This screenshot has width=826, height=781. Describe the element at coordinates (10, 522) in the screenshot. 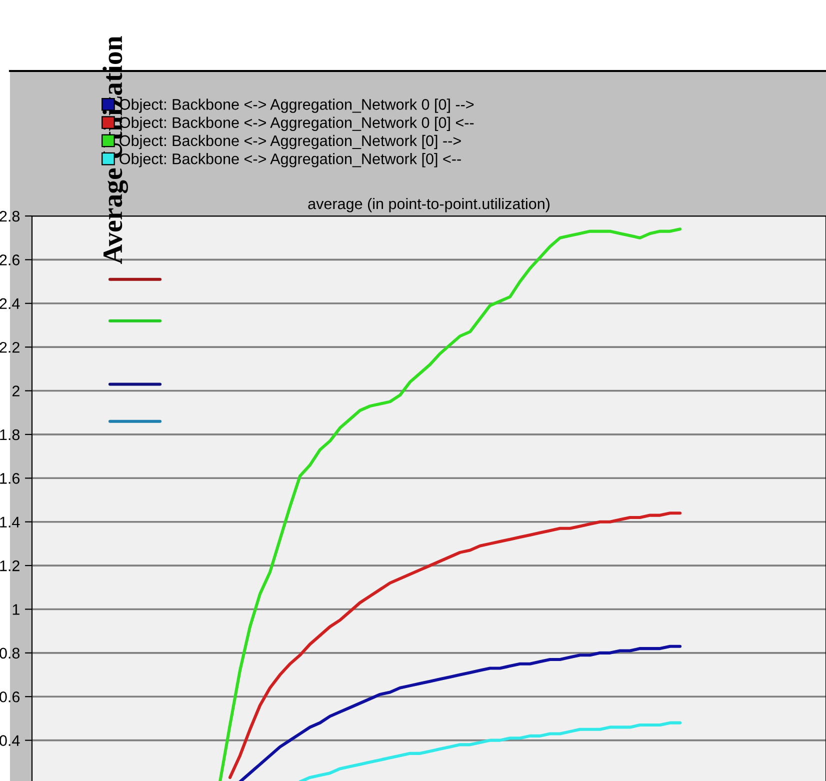

I see `y-tick-label: 1.4` at that location.